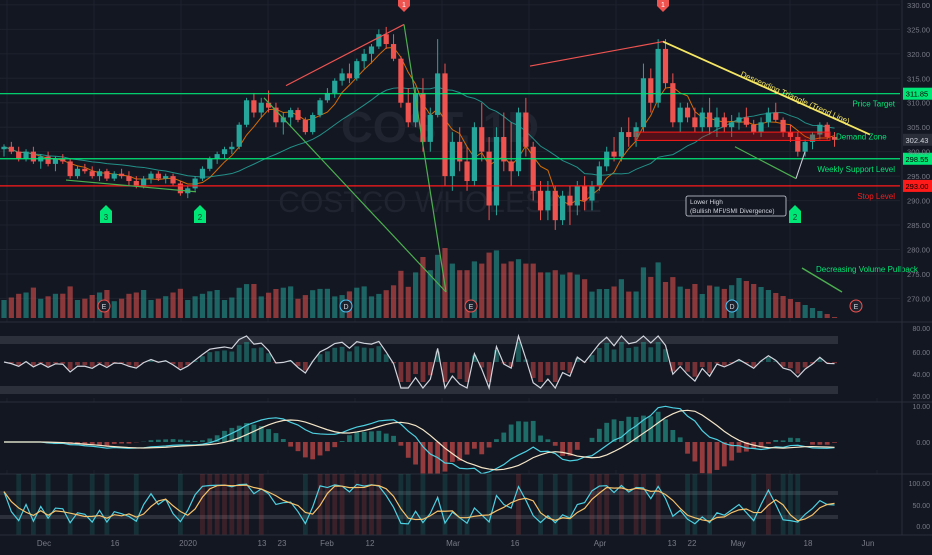  What do you see at coordinates (918, 152) in the screenshot?
I see `price-tick-label: 300.00` at bounding box center [918, 152].